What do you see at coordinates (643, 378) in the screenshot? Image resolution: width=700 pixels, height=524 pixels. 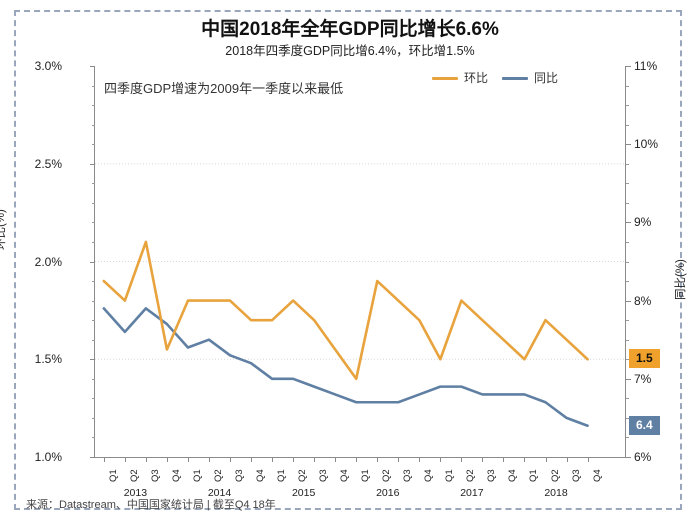 I see `y-axis-right-tick-label: 7%` at bounding box center [643, 378].